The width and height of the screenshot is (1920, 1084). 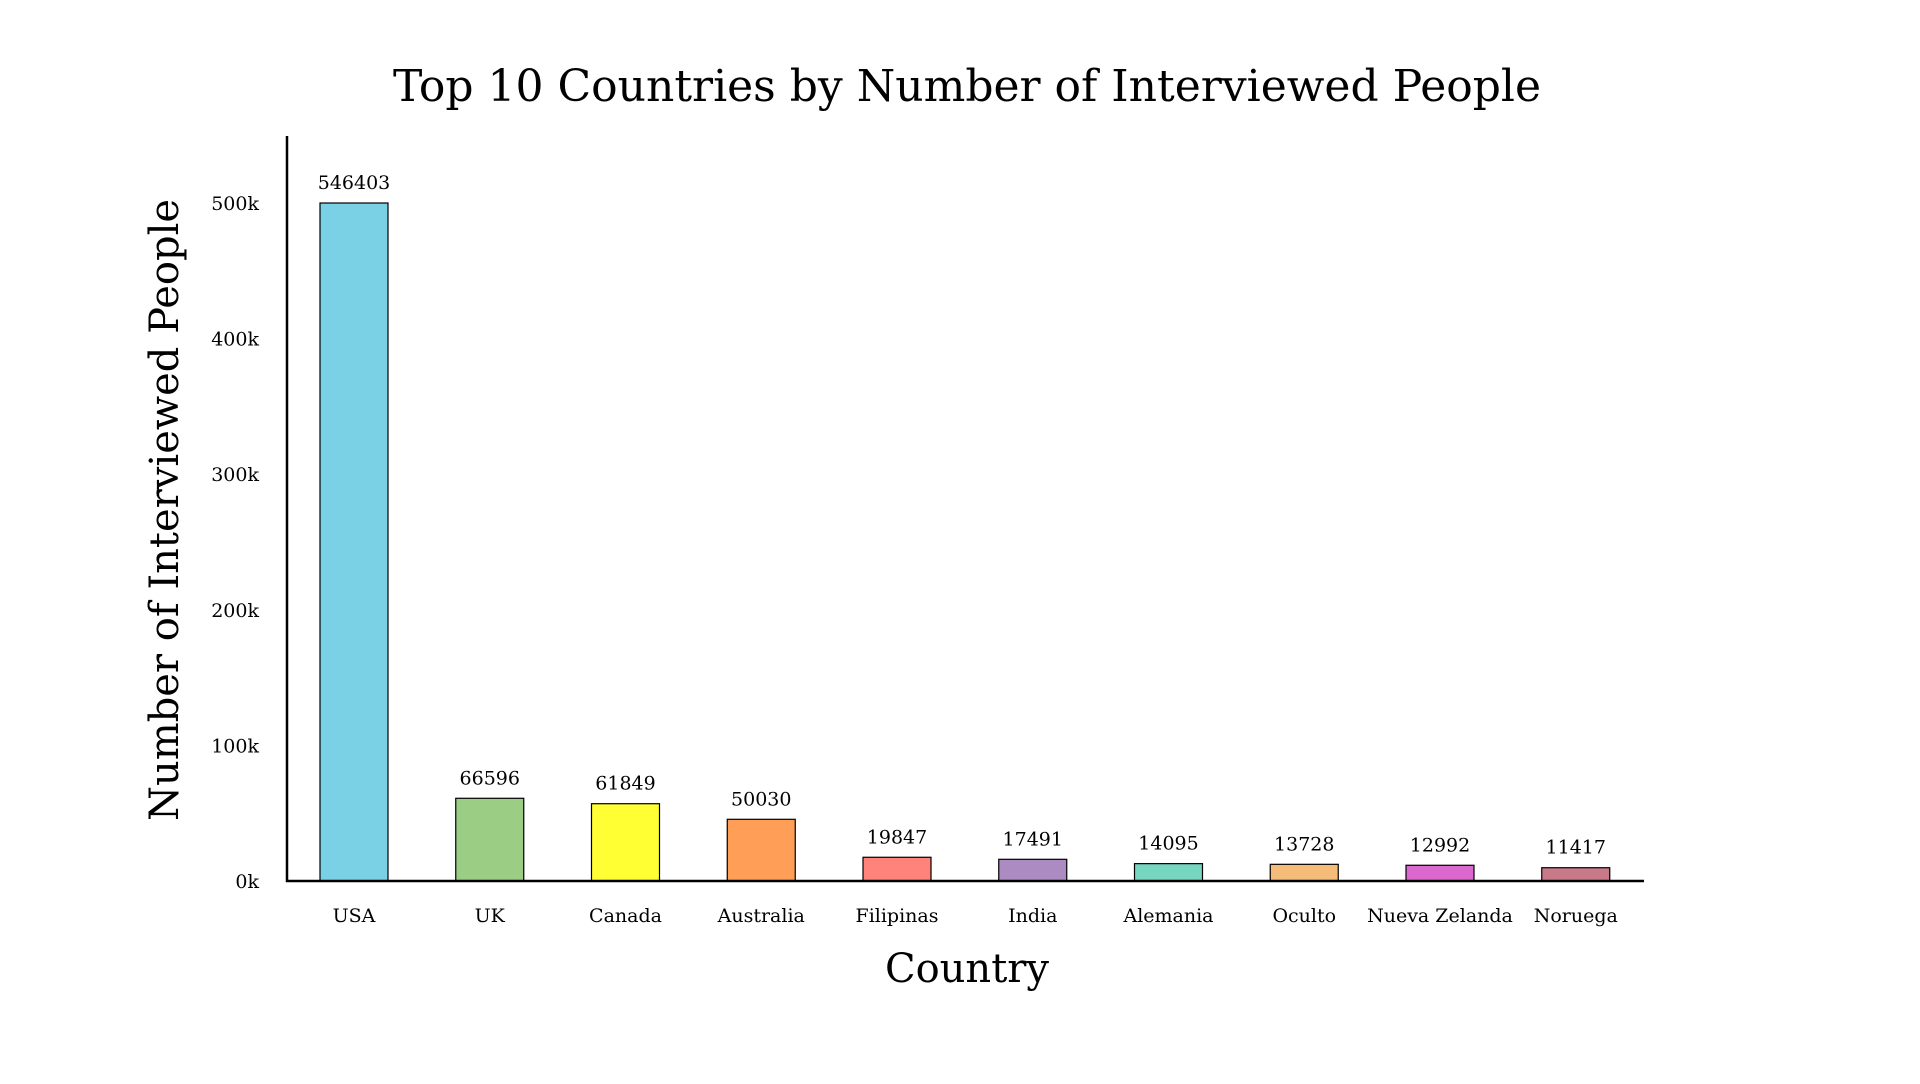 What do you see at coordinates (1576, 848) in the screenshot?
I see `bar-value-label: 11417` at bounding box center [1576, 848].